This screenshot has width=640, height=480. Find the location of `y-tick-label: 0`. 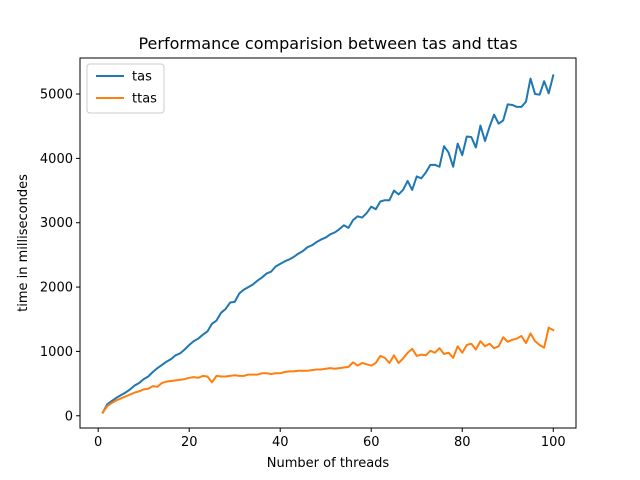

y-tick-label: 0 is located at coordinates (69, 416).